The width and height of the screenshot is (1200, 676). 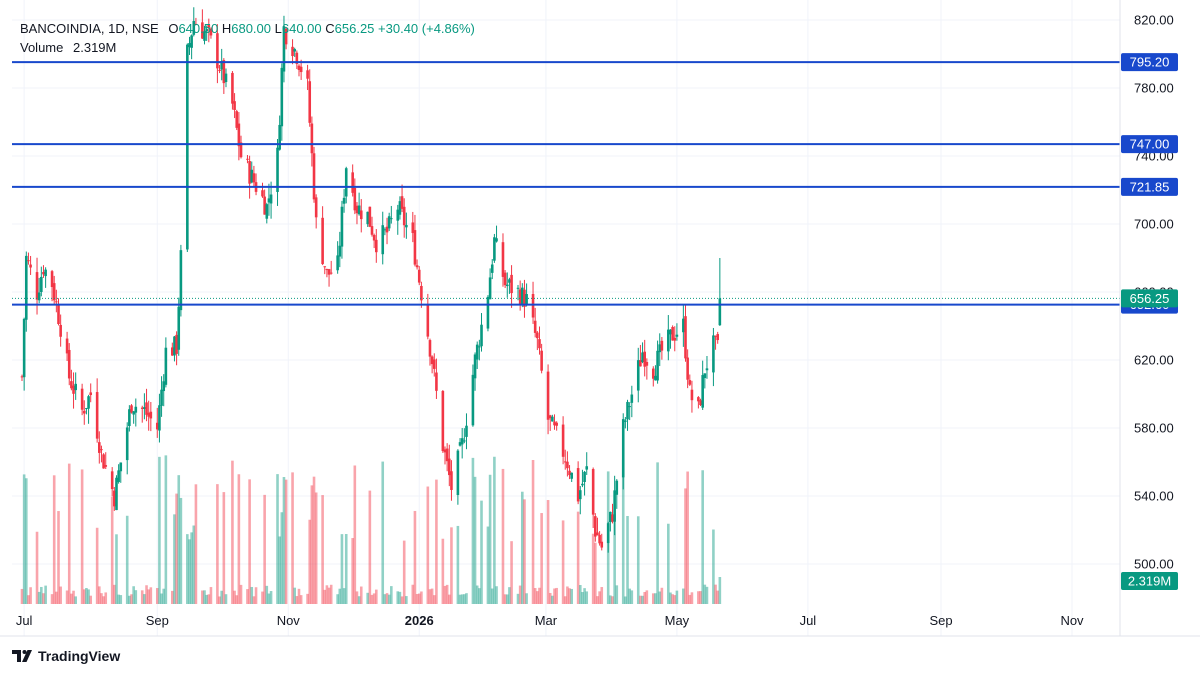 What do you see at coordinates (66, 656) in the screenshot?
I see `tradingview-brand: TradingView` at bounding box center [66, 656].